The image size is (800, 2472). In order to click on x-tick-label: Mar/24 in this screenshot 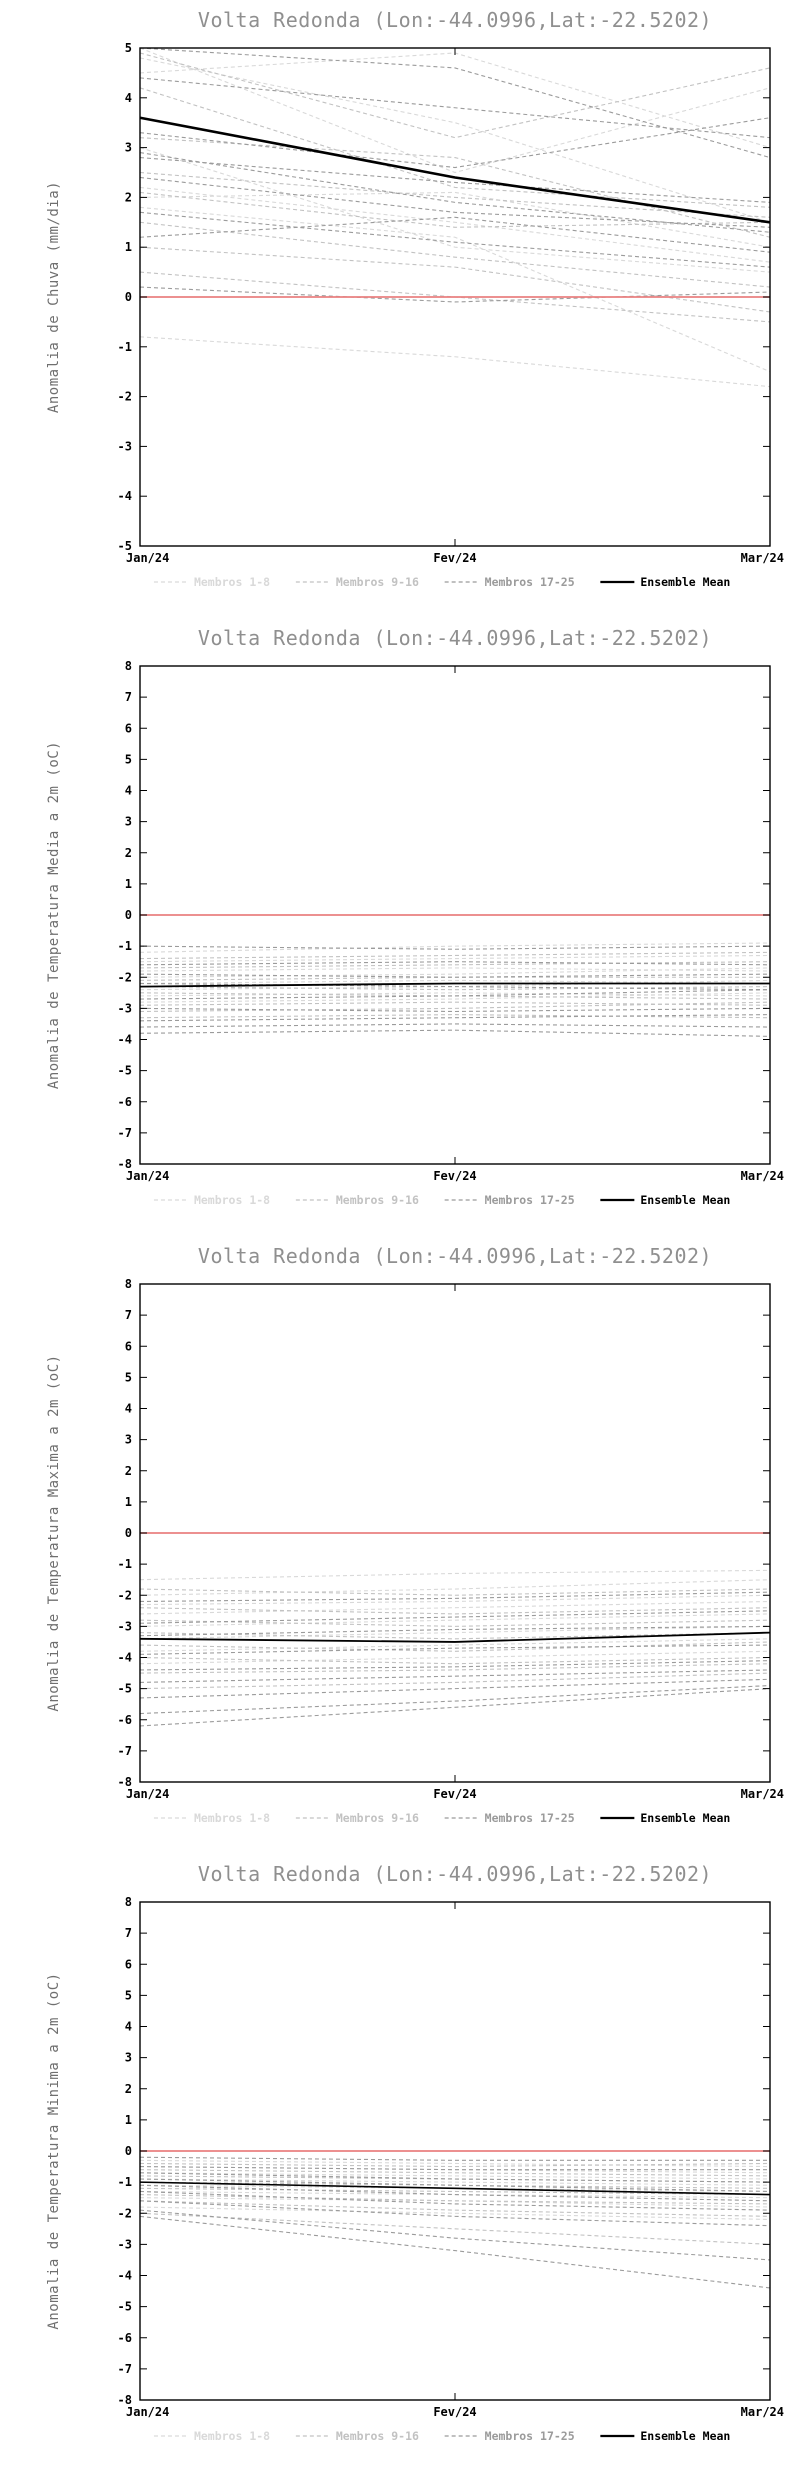, I will do `click(762, 558)`.